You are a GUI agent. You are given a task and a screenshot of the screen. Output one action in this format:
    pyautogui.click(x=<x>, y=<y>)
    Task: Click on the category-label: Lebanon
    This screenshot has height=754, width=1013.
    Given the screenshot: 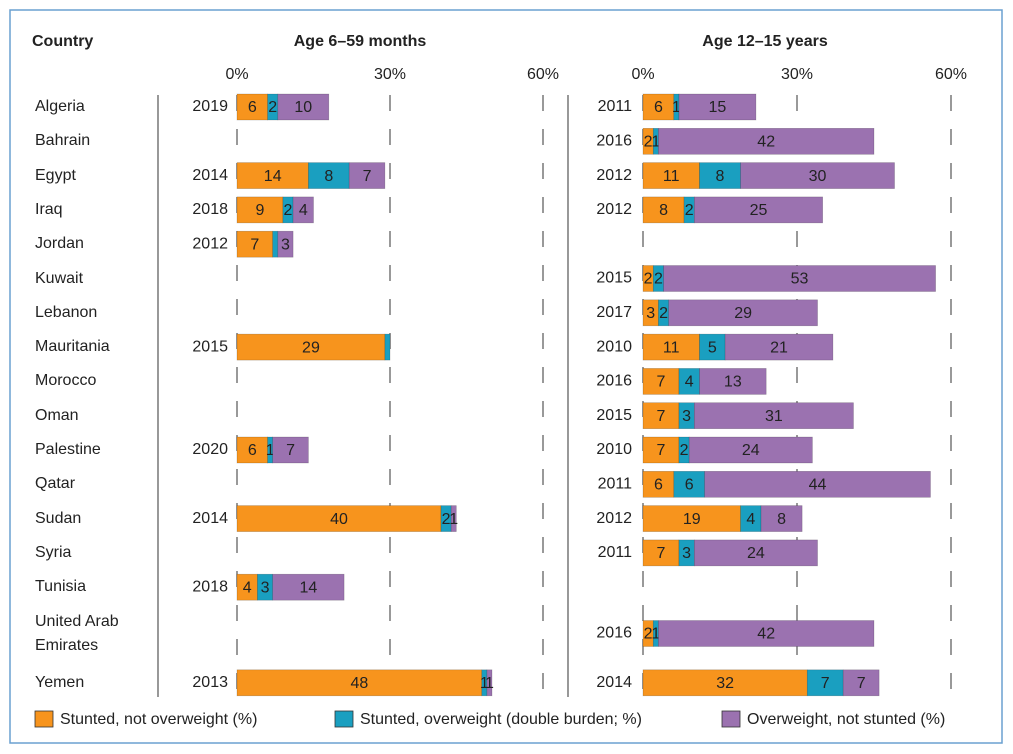 What is the action you would take?
    pyautogui.click(x=66, y=312)
    